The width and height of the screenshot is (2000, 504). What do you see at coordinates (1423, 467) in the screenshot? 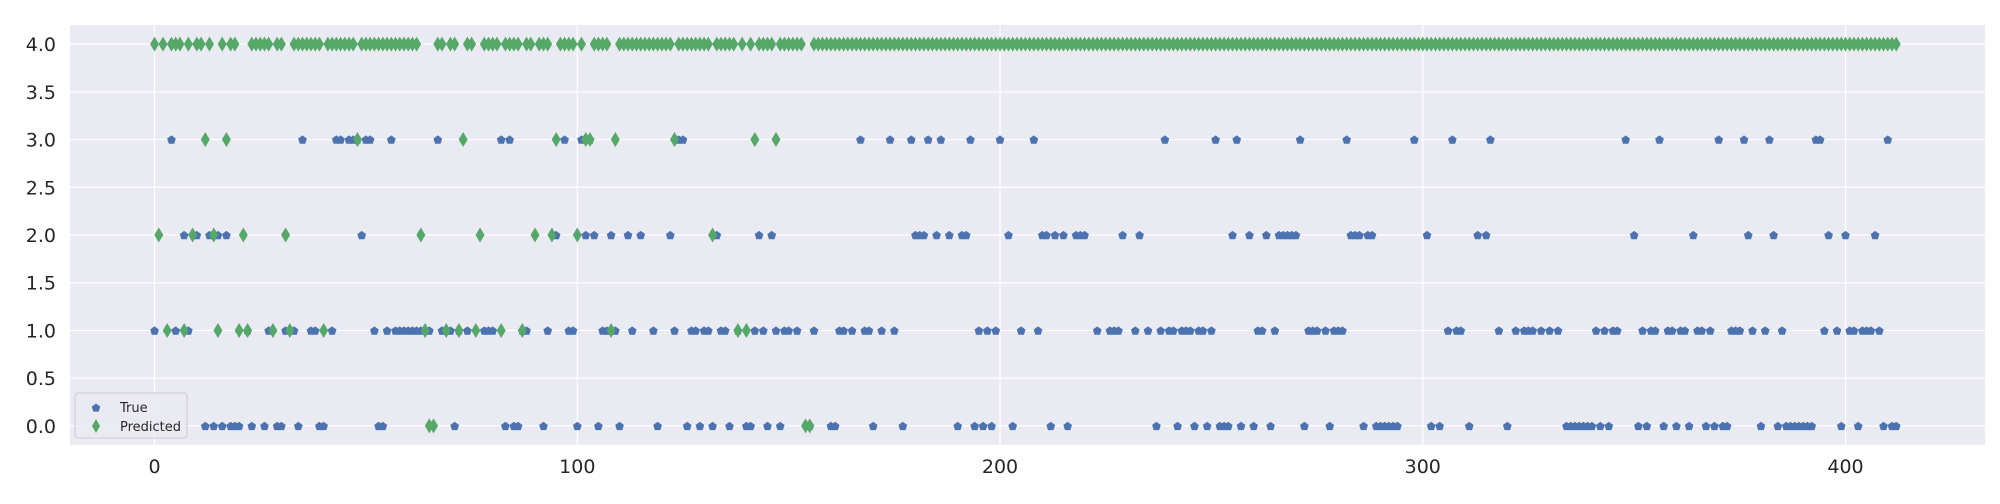
I see `x-tick-label: 300` at bounding box center [1423, 467].